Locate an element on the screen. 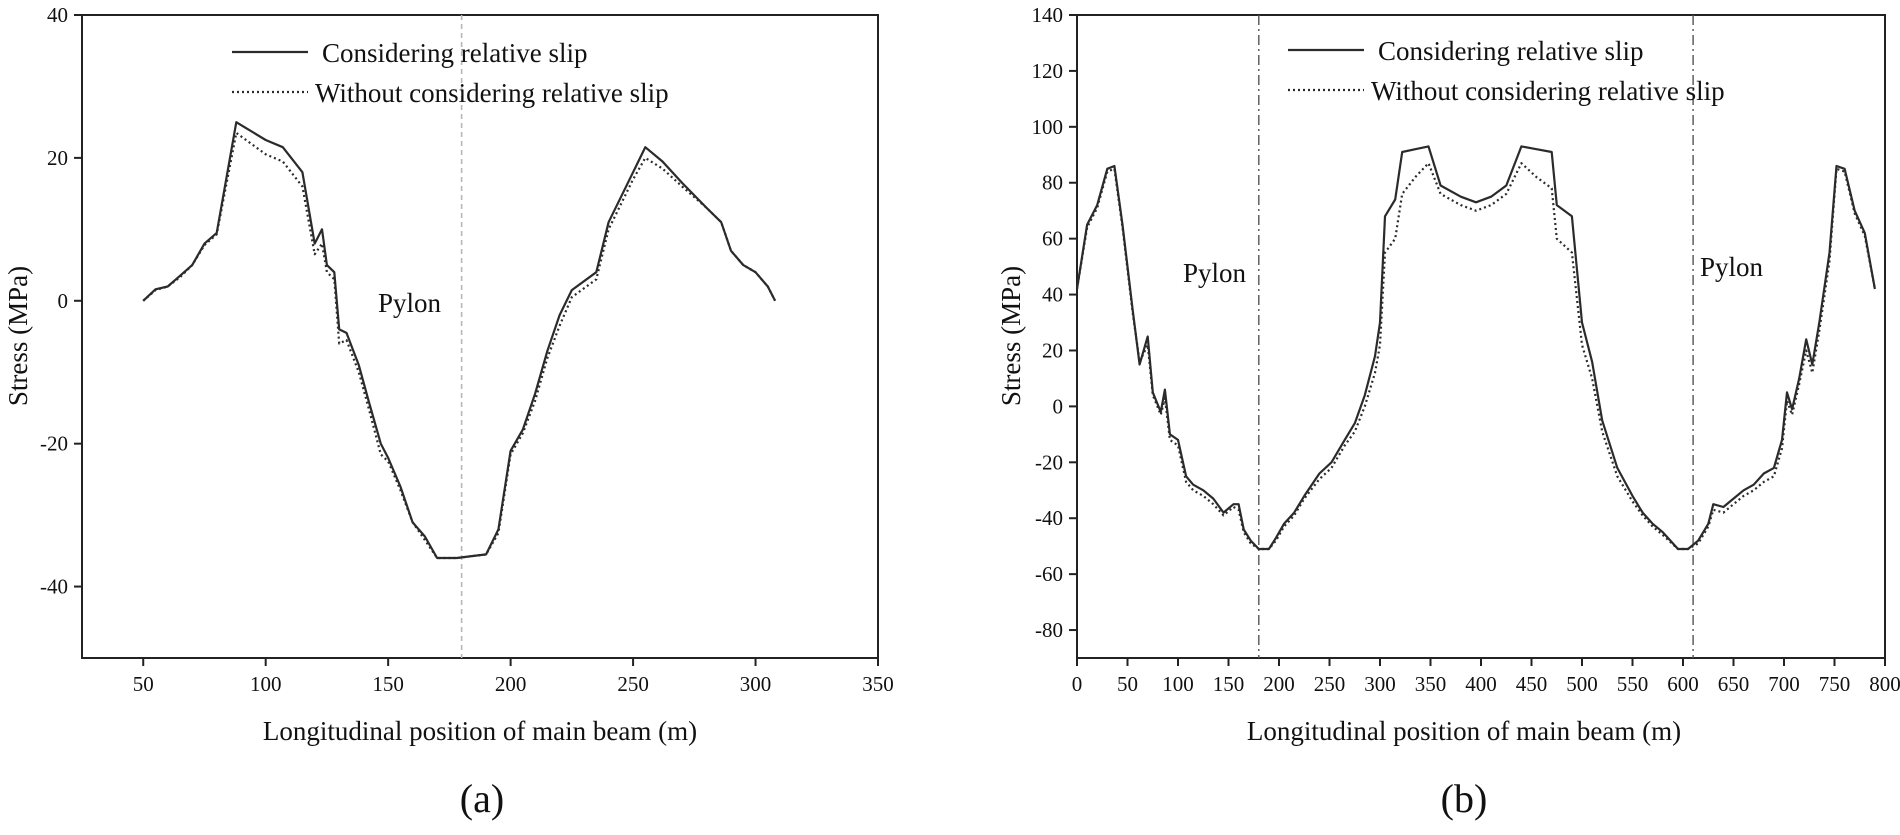  b-legend-dotted-label: Without considering relative slip is located at coordinates (1548, 91).